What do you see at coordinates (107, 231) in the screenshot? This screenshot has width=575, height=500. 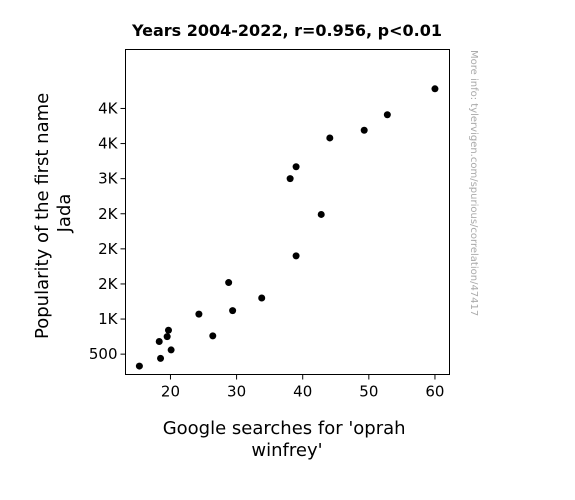 I see `y-axis: 500 1K 2K 2K 2K 3K 4K 4K` at bounding box center [107, 231].